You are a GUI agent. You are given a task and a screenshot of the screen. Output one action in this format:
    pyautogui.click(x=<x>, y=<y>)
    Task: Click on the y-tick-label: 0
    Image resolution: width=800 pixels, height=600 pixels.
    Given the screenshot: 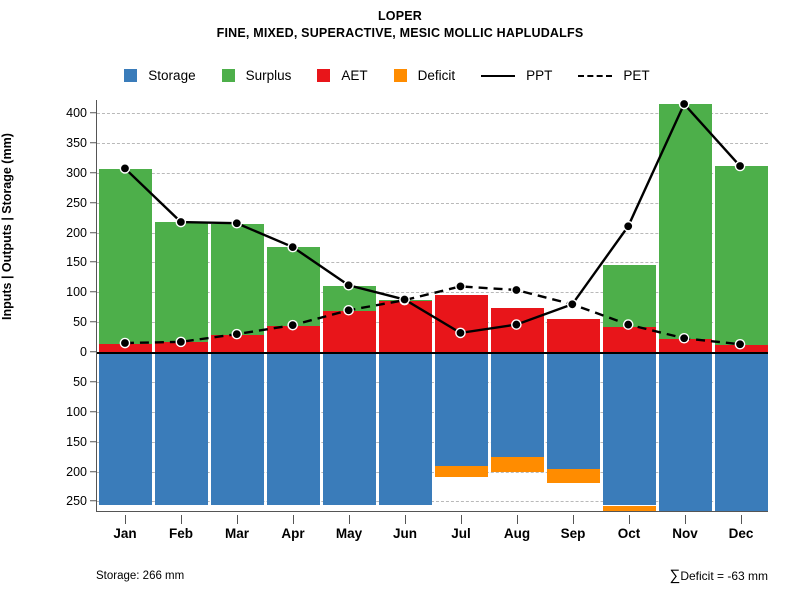 What is the action you would take?
    pyautogui.click(x=83, y=352)
    